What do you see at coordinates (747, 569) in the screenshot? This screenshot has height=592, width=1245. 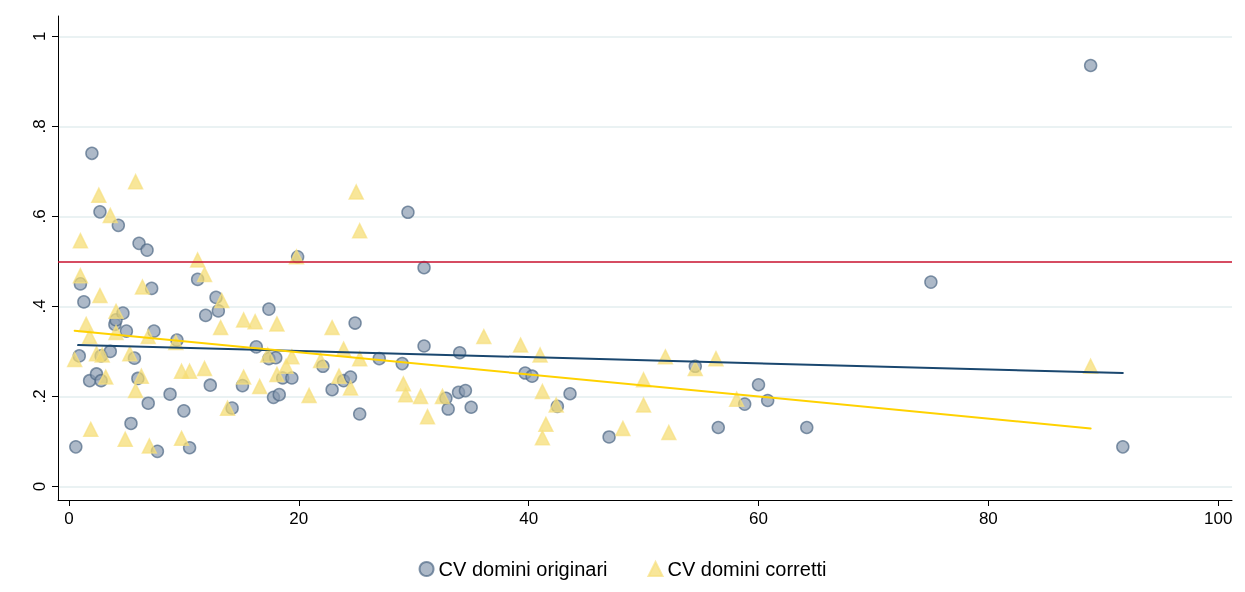 I see `legend-label: CV domini corretti` at bounding box center [747, 569].